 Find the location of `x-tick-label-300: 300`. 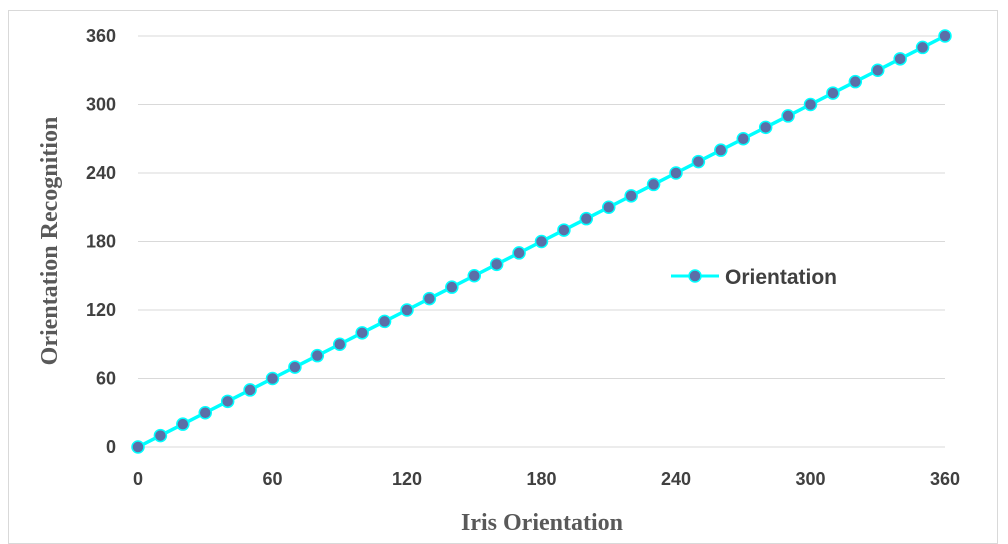

x-tick-label-300: 300 is located at coordinates (810, 479).